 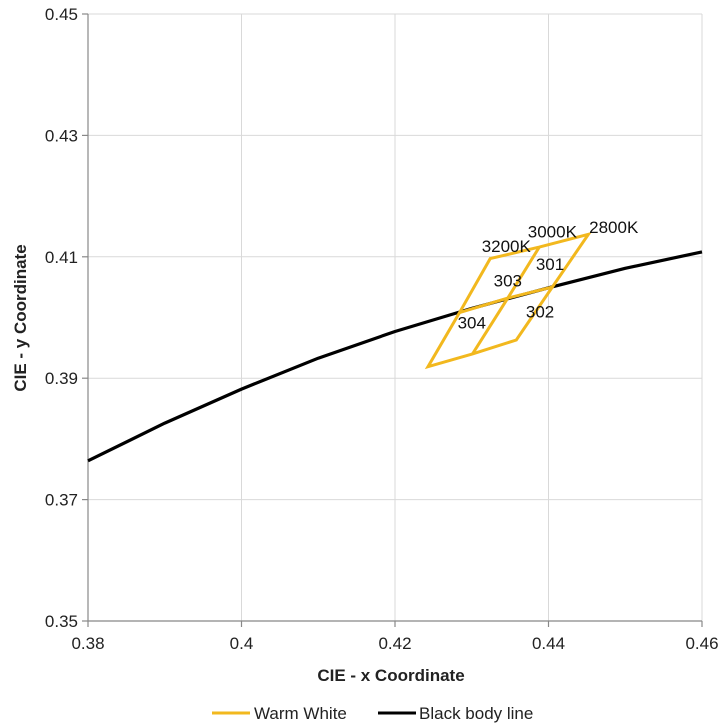 What do you see at coordinates (87, 643) in the screenshot?
I see `x-tick-label: 0.38` at bounding box center [87, 643].